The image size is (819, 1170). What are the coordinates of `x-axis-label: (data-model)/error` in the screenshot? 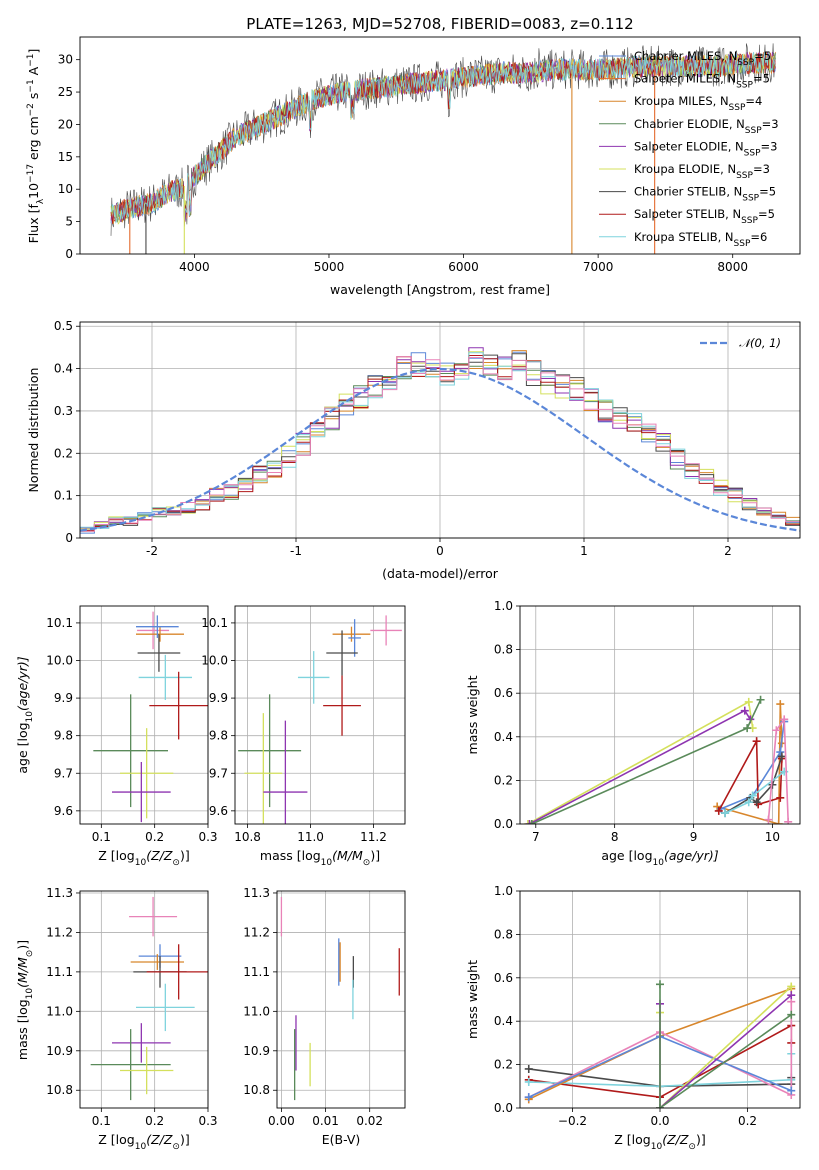 It's located at (440, 573).